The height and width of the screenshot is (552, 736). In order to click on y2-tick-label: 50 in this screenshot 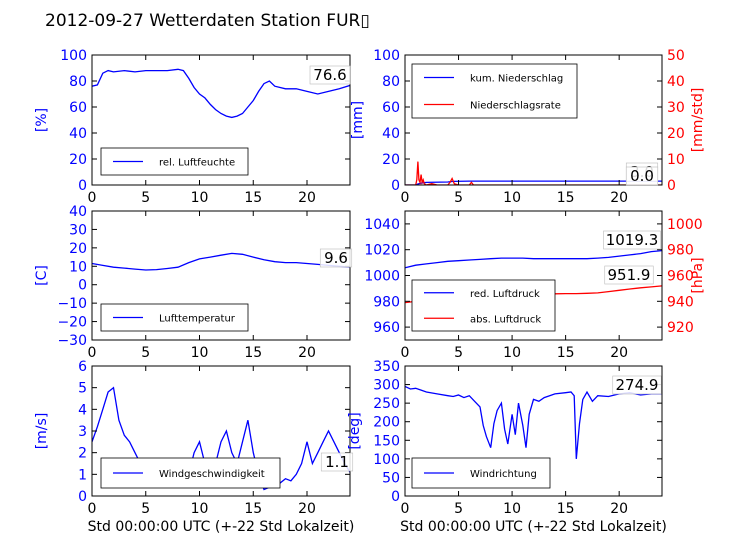, I will do `click(676, 56)`.